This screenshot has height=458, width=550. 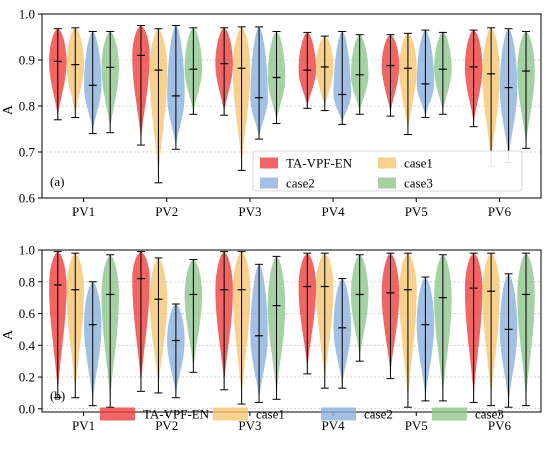 I want to click on y-tick-label: 0.4, so click(x=27, y=345).